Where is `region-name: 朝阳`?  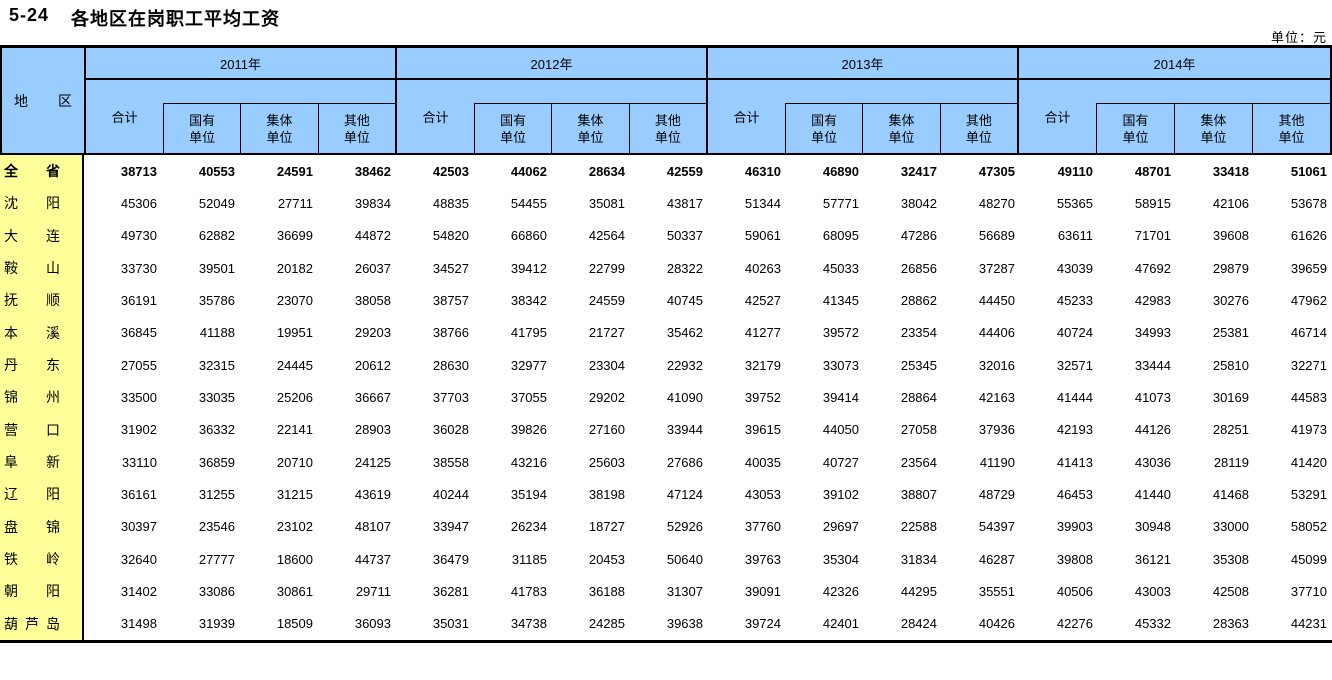
region-name: 朝阳 is located at coordinates (32, 591).